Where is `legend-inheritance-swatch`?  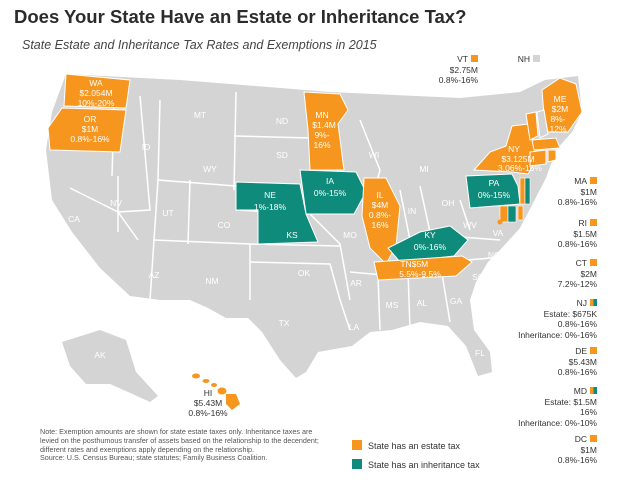 legend-inheritance-swatch is located at coordinates (357, 464).